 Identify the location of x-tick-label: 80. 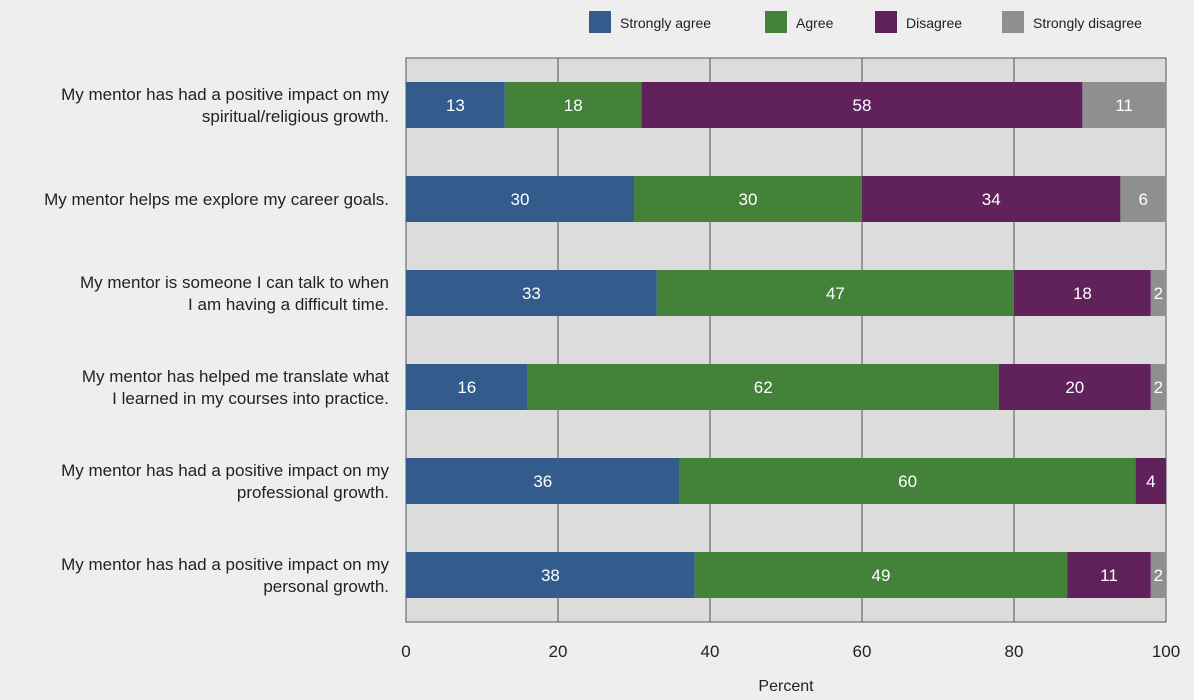
(1014, 651).